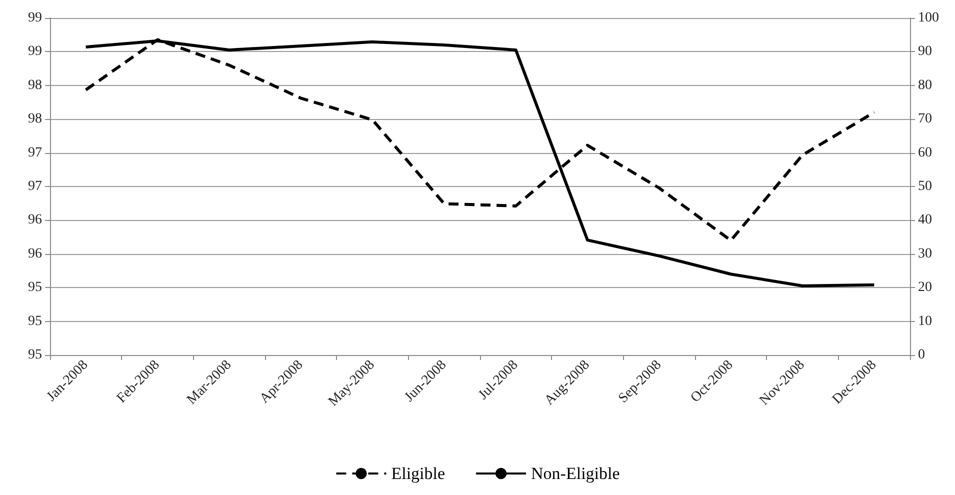  I want to click on y2-tick-label: 20, so click(925, 288).